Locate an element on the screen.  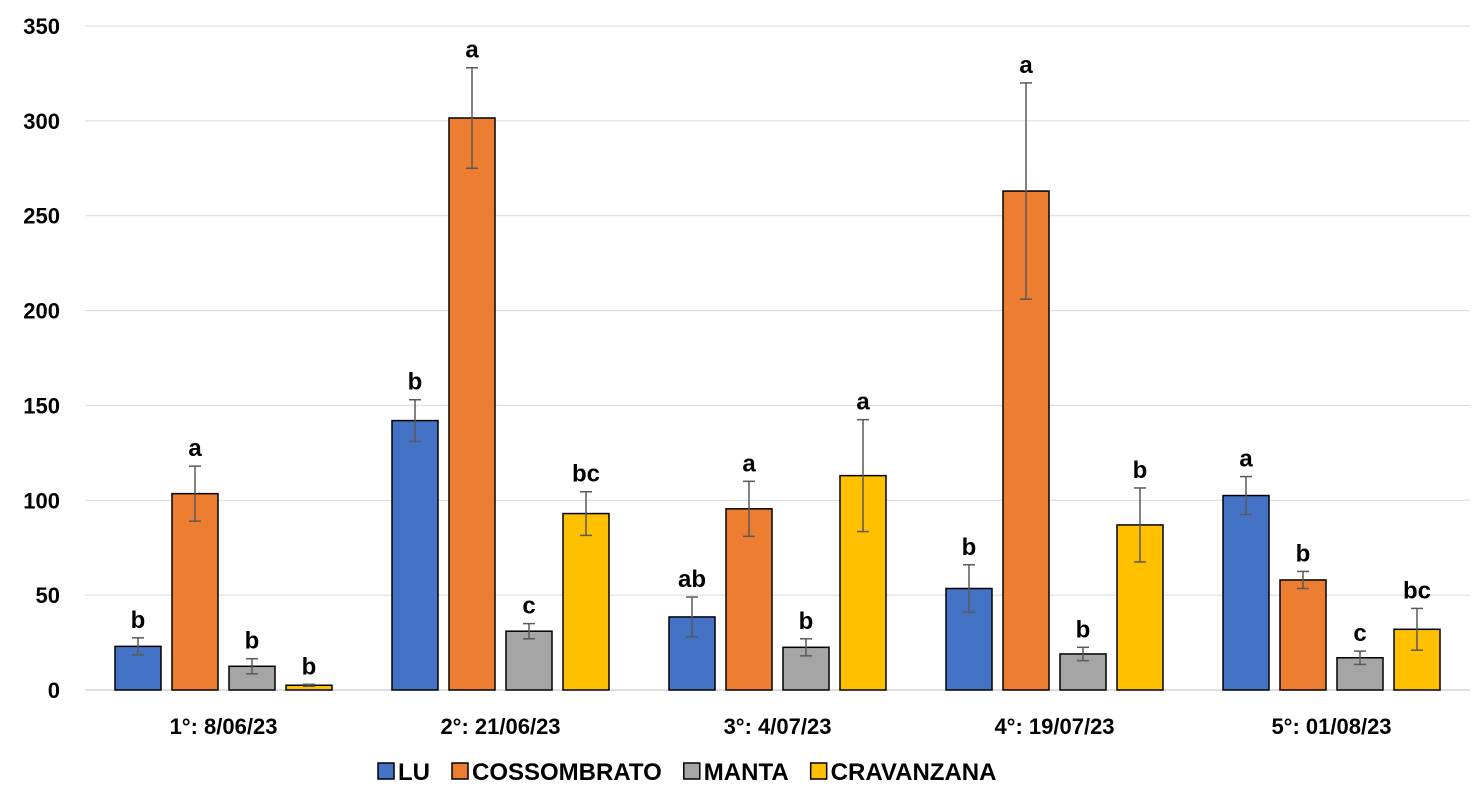
y-tick-label: 0 is located at coordinates (54, 690).